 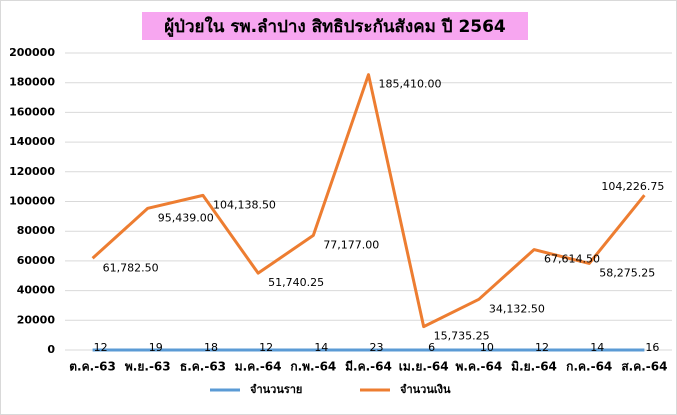 What do you see at coordinates (258, 367) in the screenshot?
I see `x-tick-label: ม.ค.-64` at bounding box center [258, 367].